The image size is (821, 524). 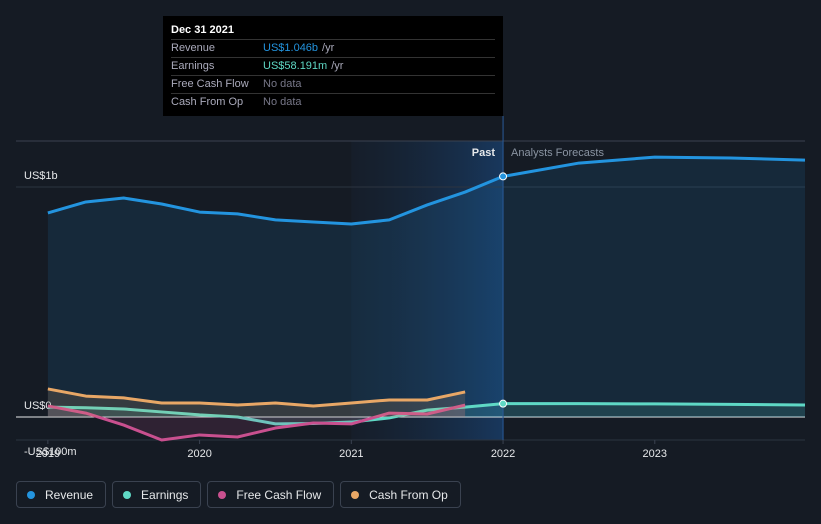 I want to click on tooltip-value: US$58.191m, so click(x=295, y=66).